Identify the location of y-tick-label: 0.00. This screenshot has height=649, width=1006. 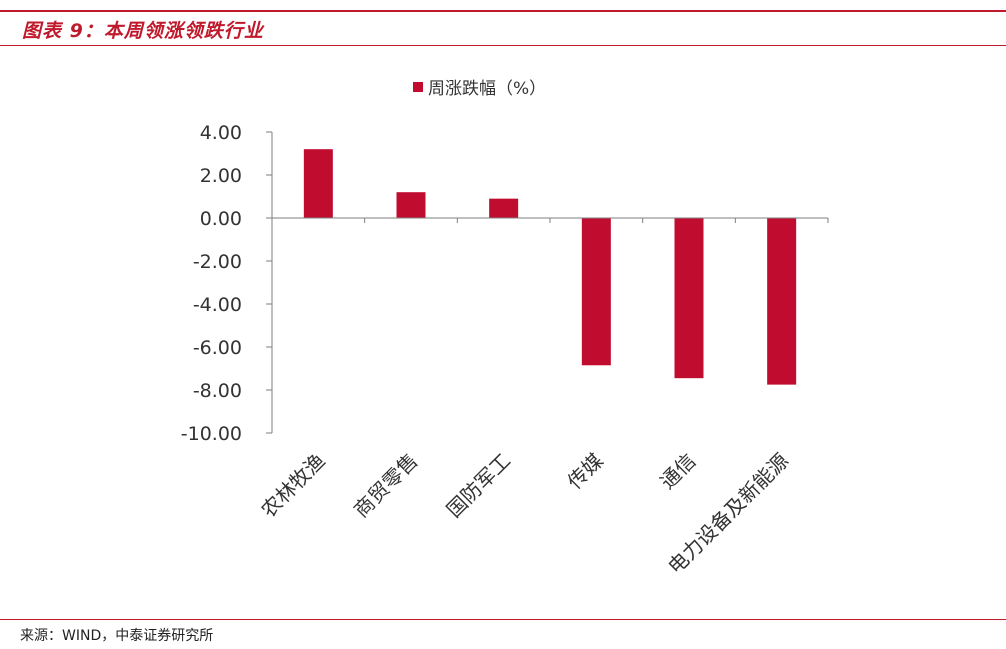
(221, 219).